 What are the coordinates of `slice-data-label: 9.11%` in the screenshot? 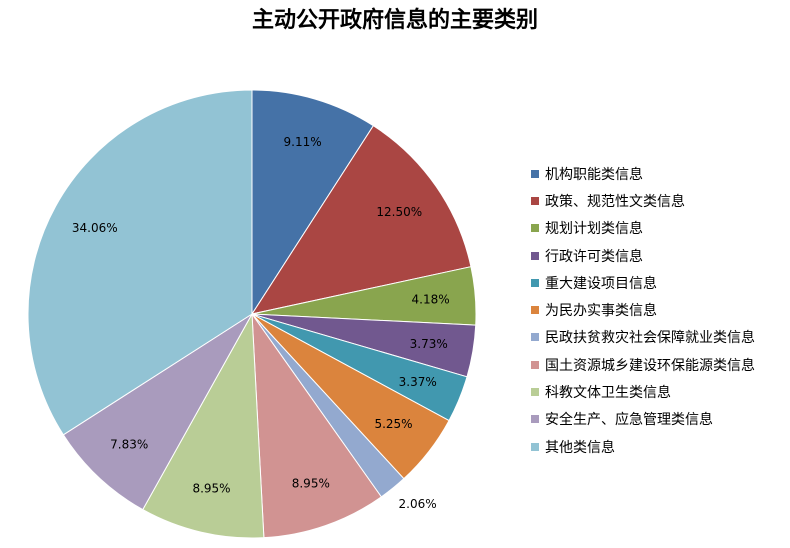 It's located at (303, 142).